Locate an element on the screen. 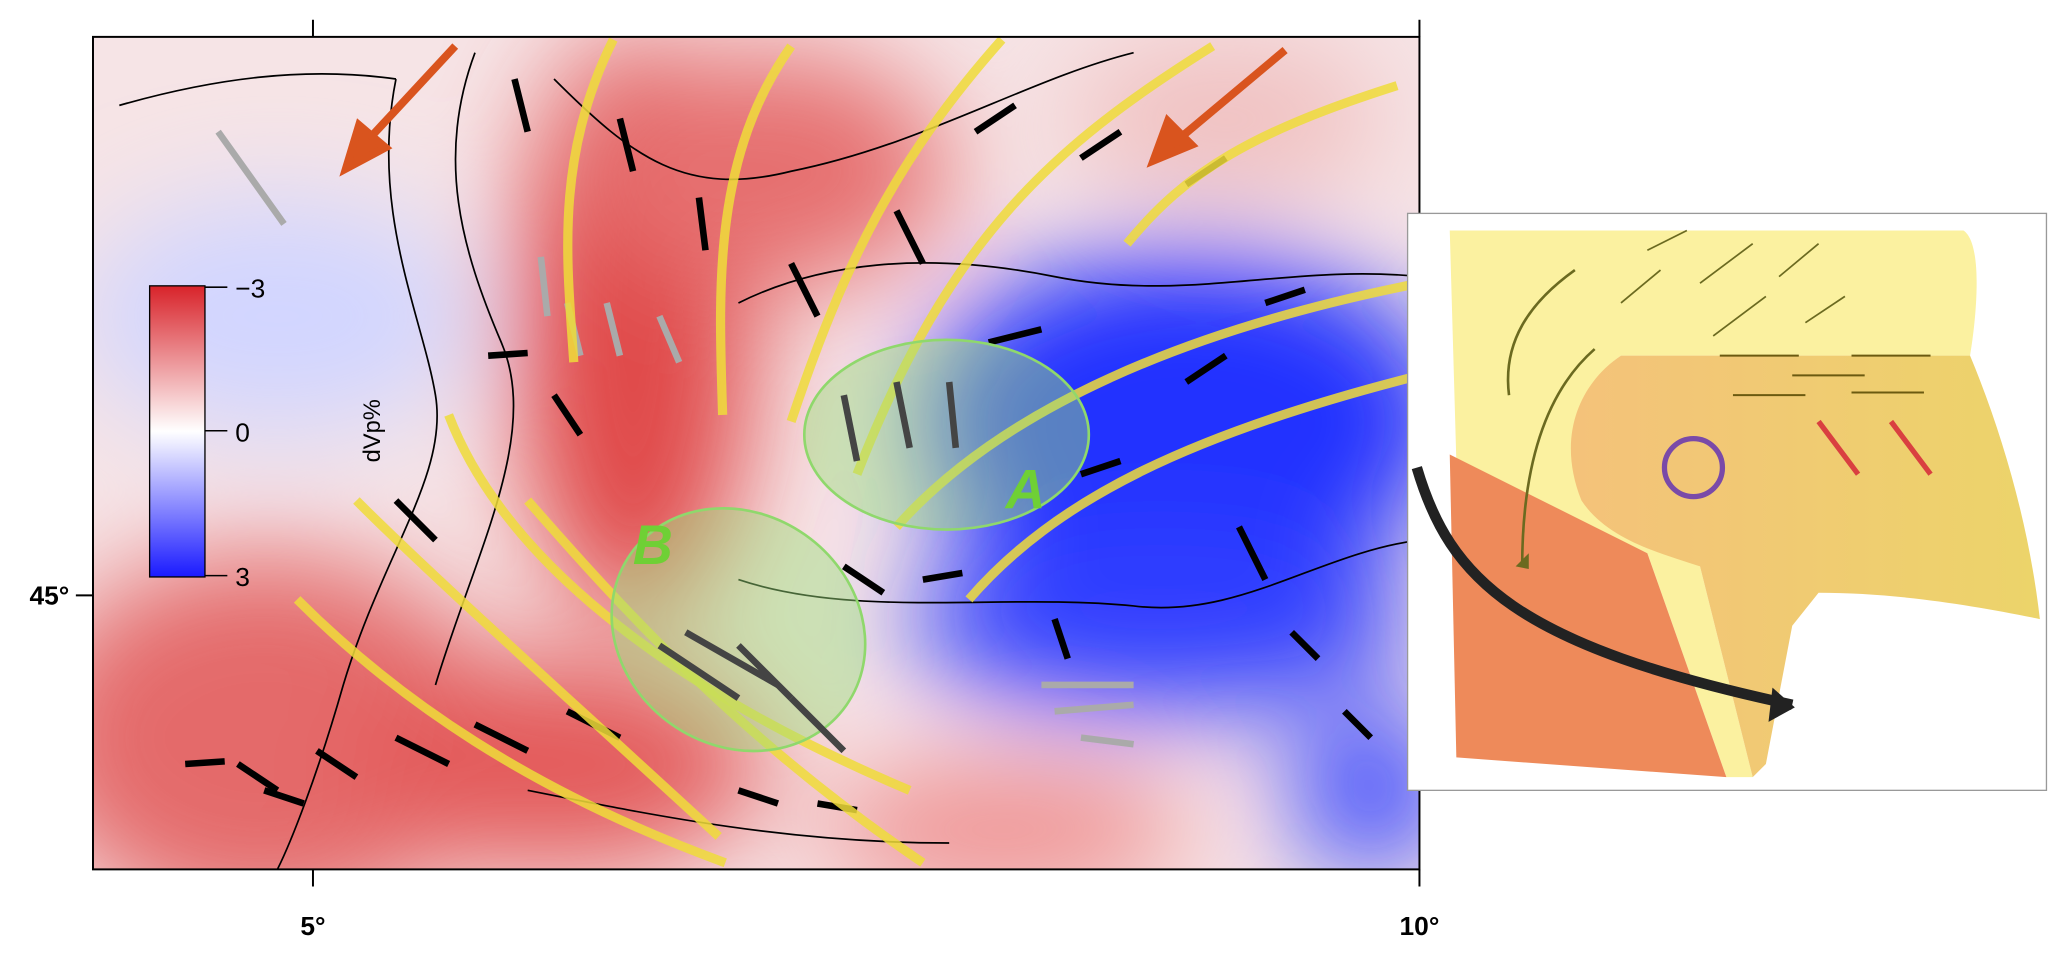  region-label: B is located at coordinates (653, 545).